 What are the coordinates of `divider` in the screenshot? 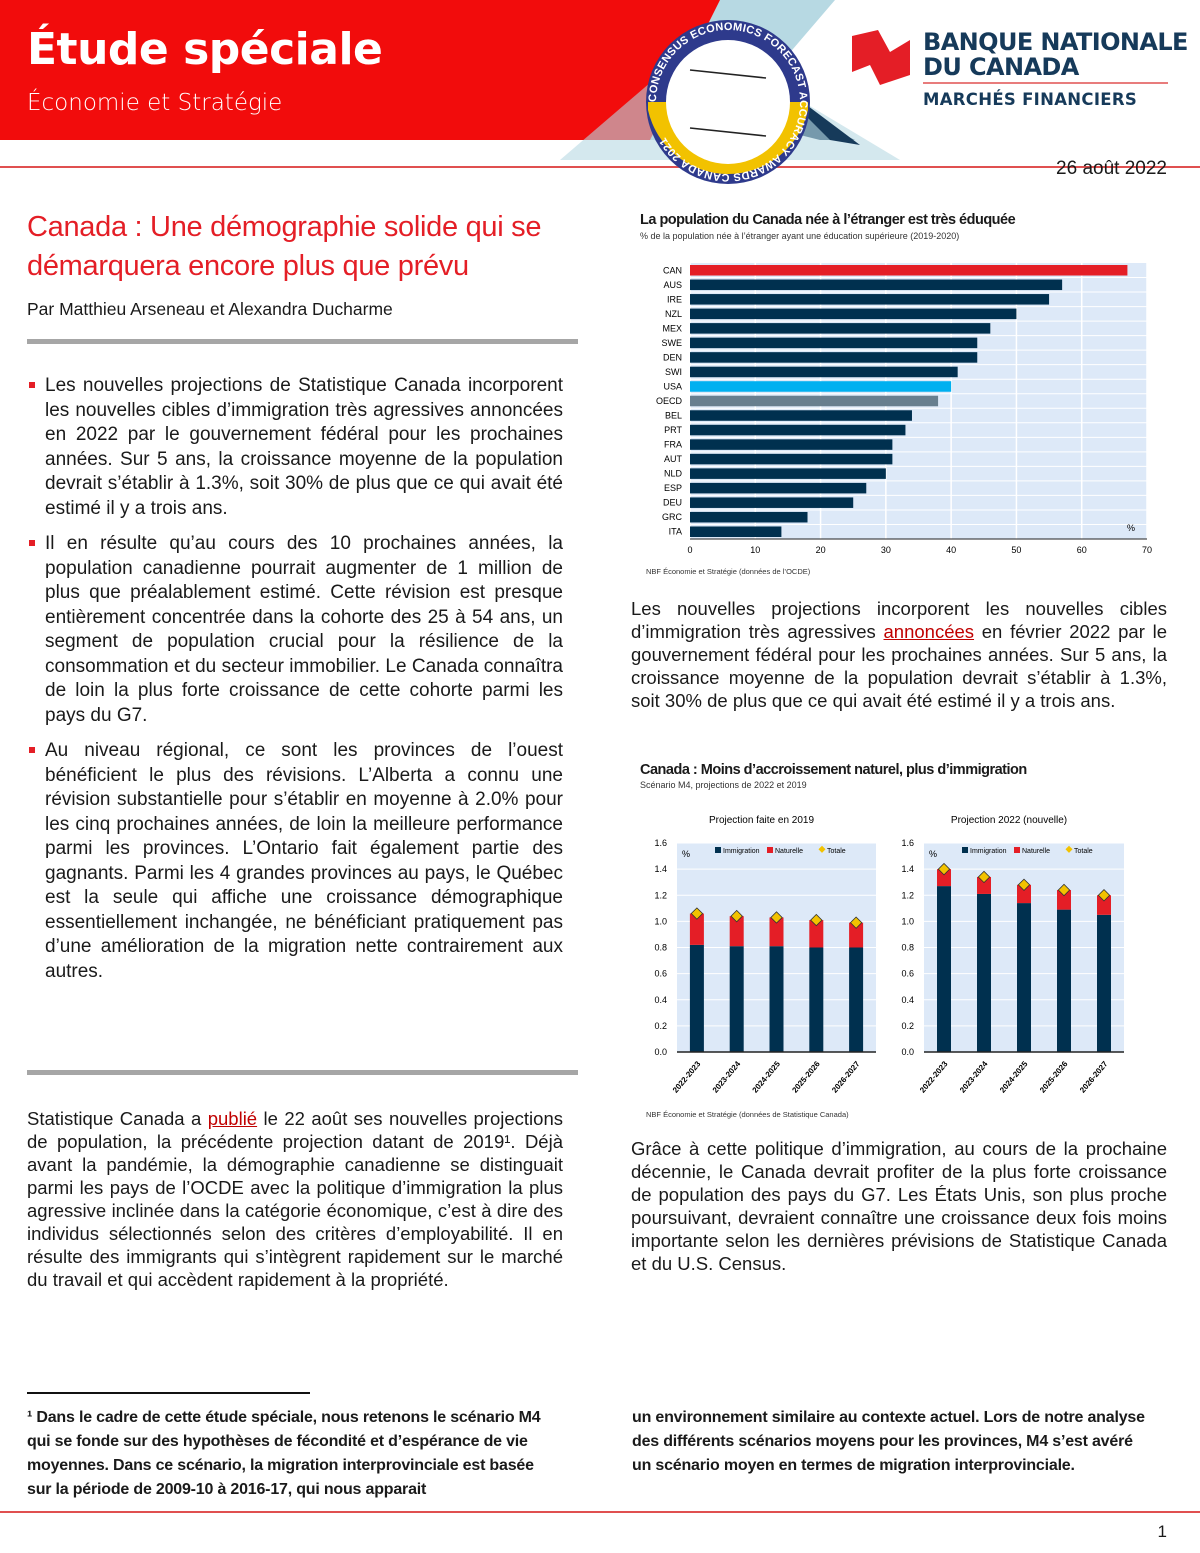 It's located at (302, 341).